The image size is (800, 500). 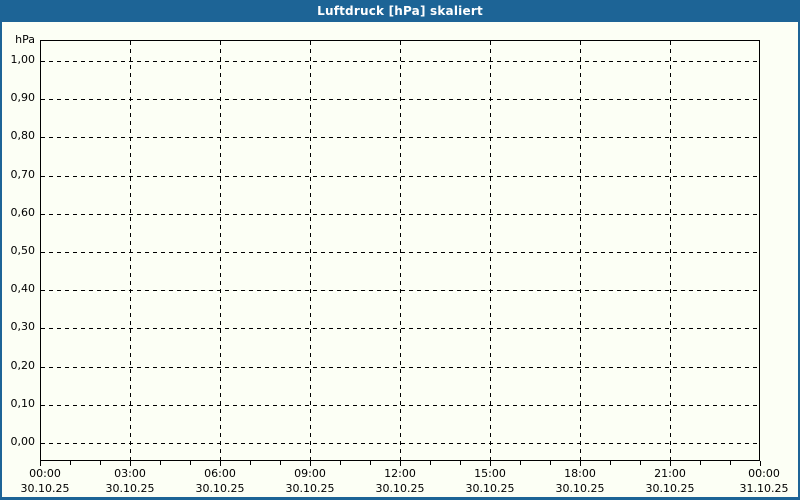 I want to click on window-border-right, so click(x=799, y=261).